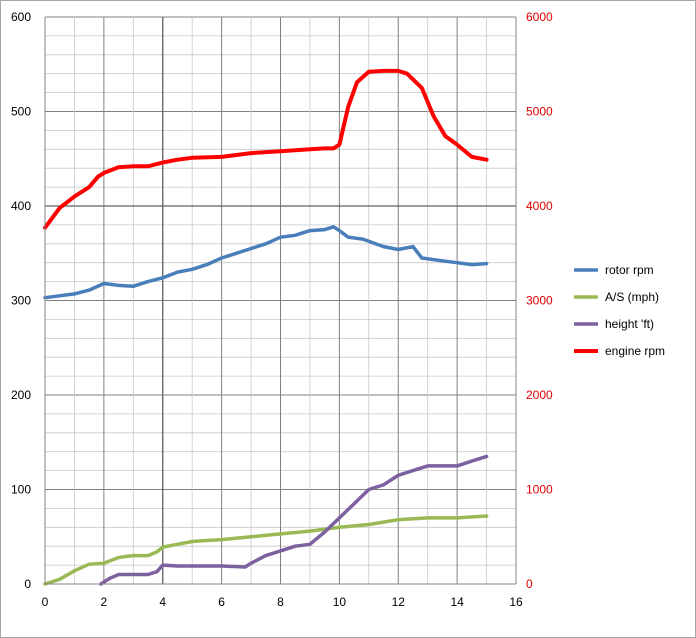 The height and width of the screenshot is (638, 696). I want to click on legend: rotor rpm A/S (mph) height 'ft) engine rpm, so click(619, 310).